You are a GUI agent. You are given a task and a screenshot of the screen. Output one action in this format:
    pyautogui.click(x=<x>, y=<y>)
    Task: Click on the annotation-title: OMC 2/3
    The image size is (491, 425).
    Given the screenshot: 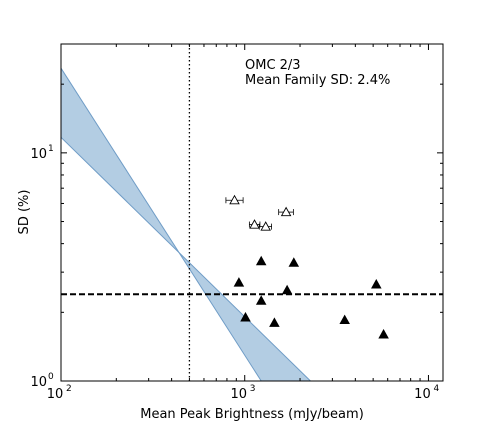 What is the action you would take?
    pyautogui.click(x=273, y=65)
    